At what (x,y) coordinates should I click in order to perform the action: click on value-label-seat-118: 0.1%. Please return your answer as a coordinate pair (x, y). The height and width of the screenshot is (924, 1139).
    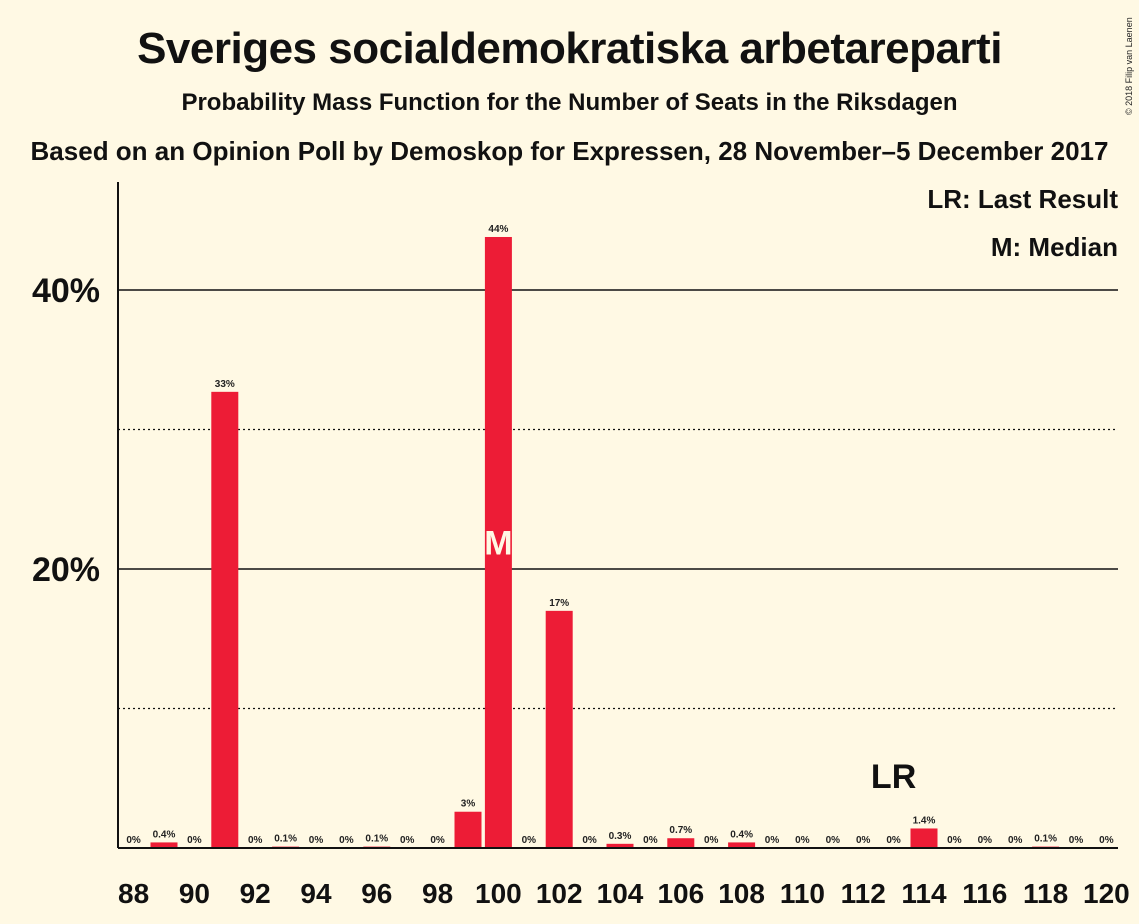
    Looking at the image, I should click on (1045, 839).